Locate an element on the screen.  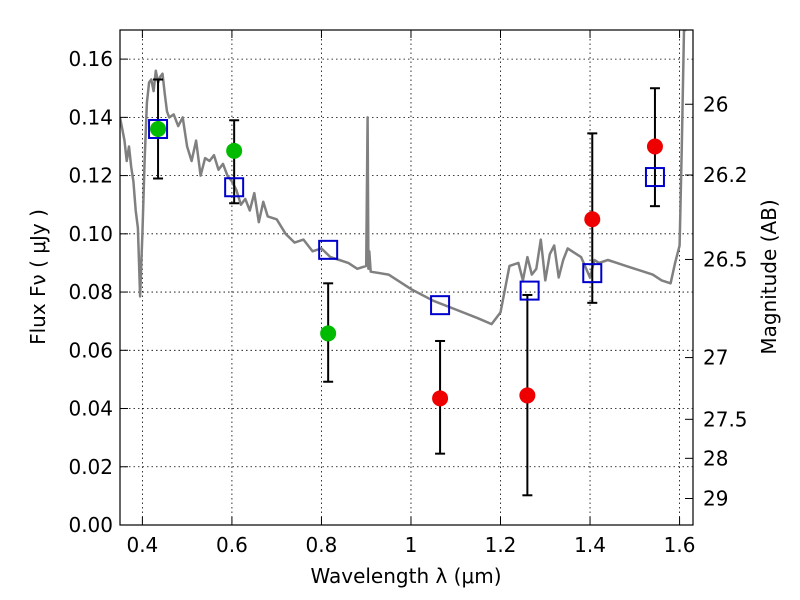
y-axis-title: Flux Fν ( μJy ) is located at coordinates (38, 277).